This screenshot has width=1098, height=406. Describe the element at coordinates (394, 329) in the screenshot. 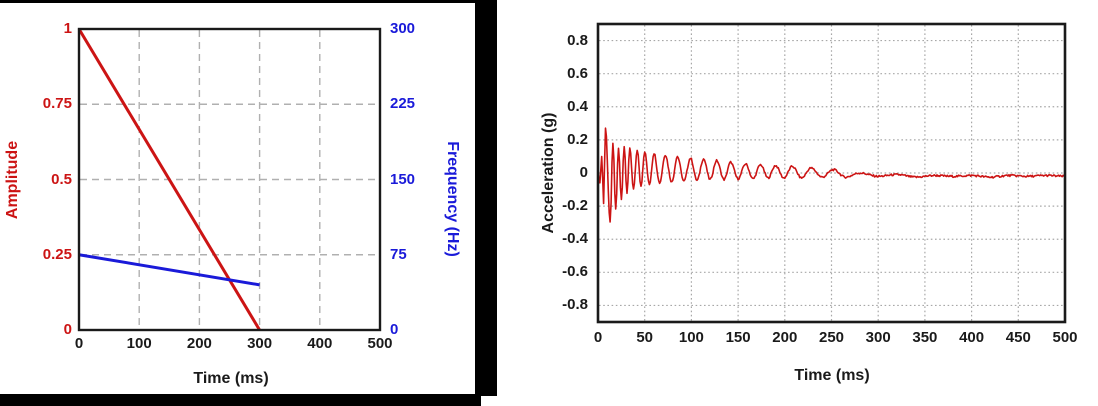

I see `left-chart-frequency-tick-label: 0` at that location.